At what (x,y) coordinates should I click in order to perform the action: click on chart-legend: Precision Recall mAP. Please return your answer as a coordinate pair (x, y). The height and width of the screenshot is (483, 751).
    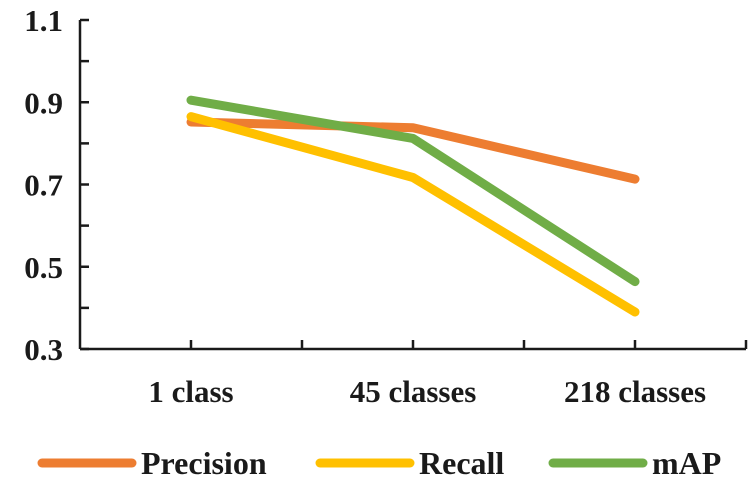
    Looking at the image, I should click on (379, 463).